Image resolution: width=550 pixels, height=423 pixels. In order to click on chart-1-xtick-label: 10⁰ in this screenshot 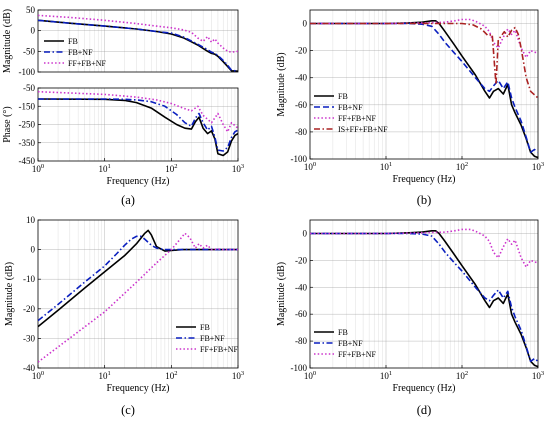, I will do `click(310, 166)`.